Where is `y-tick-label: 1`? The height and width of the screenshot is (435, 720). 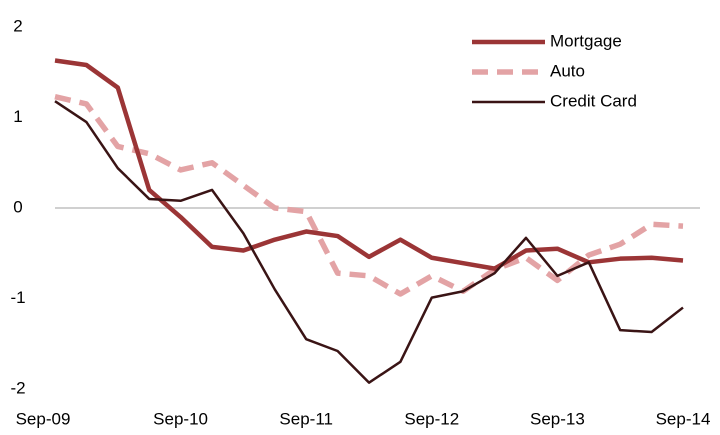
y-tick-label: 1 is located at coordinates (17, 116).